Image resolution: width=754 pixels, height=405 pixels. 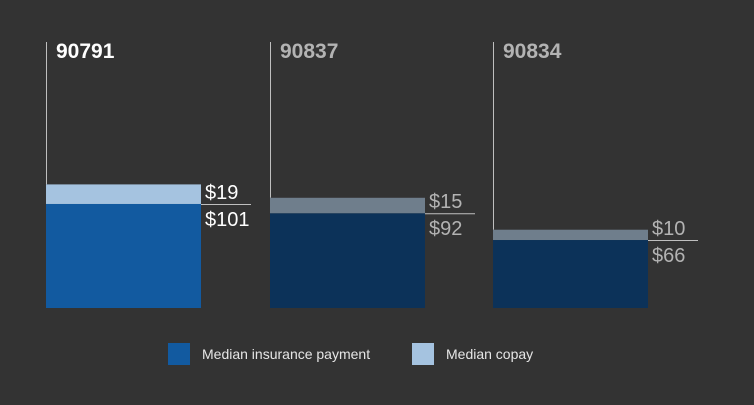 I want to click on legend-item-insurance: Median insurance payment, so click(x=269, y=354).